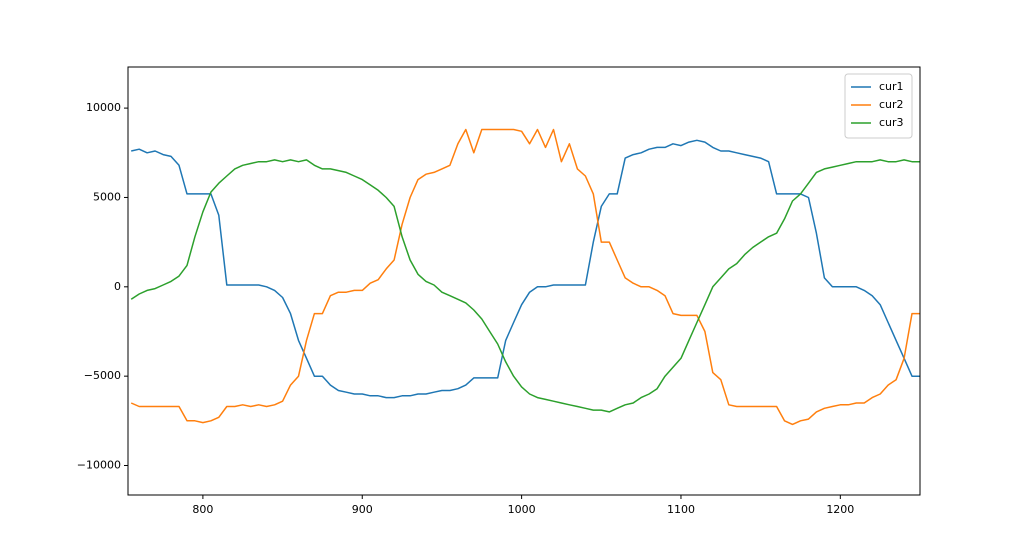  What do you see at coordinates (840, 509) in the screenshot?
I see `x-tick-label: 1200` at bounding box center [840, 509].